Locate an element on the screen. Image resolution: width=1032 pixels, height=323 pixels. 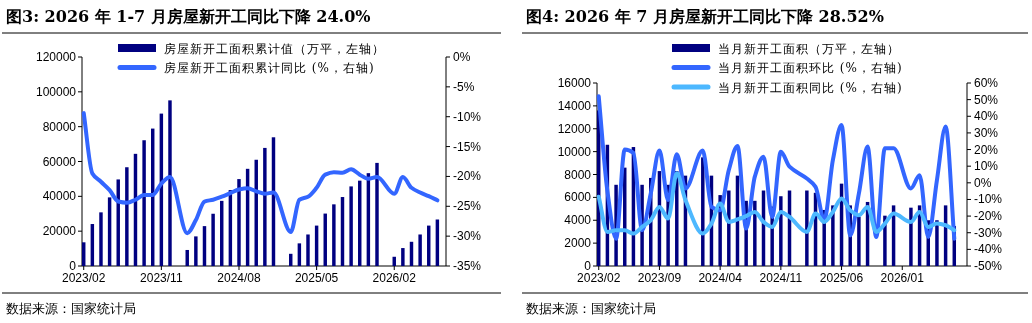
y-tick-label: 14000 is located at coordinates (574, 105).